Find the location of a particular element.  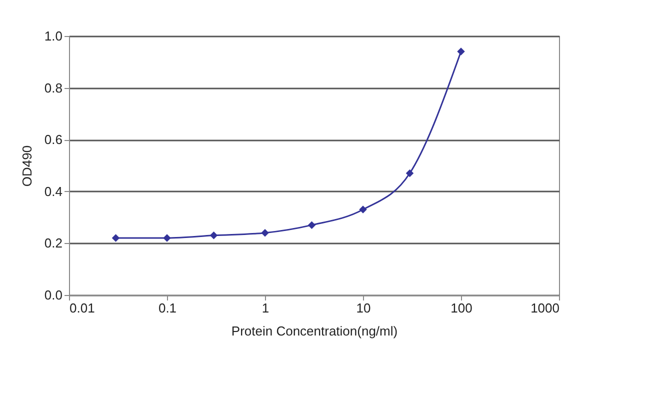

y-tick-label: 0.0 is located at coordinates (53, 295).